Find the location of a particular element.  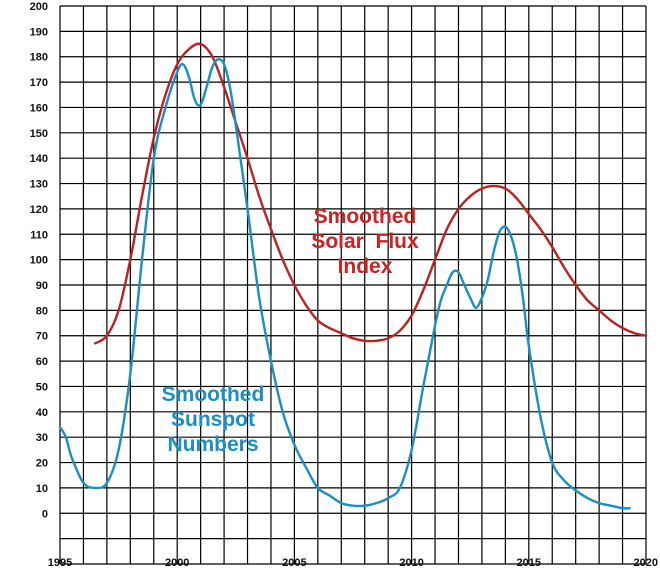

sunspot-annotation-line: Numbers is located at coordinates (212, 444).